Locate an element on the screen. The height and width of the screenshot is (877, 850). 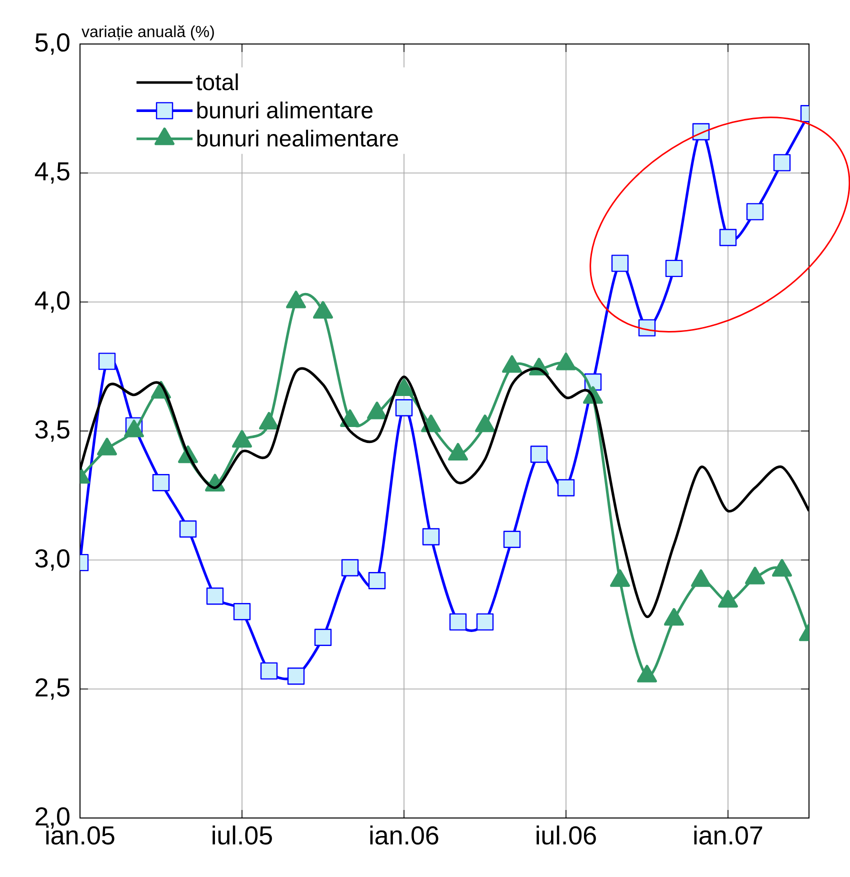
y-axis-title: variație anuală (%) is located at coordinates (148, 32).